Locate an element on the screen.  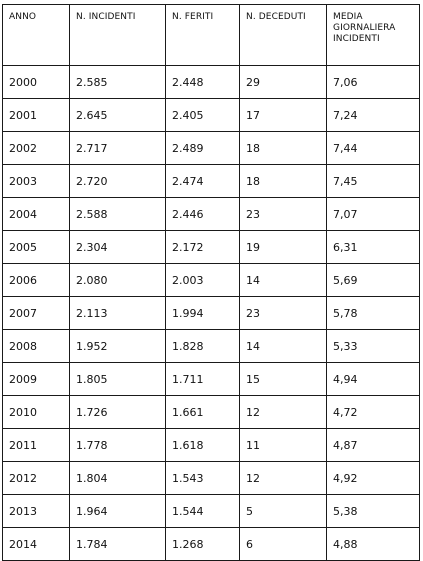
cell-n-deceduti: 15 is located at coordinates (283, 379).